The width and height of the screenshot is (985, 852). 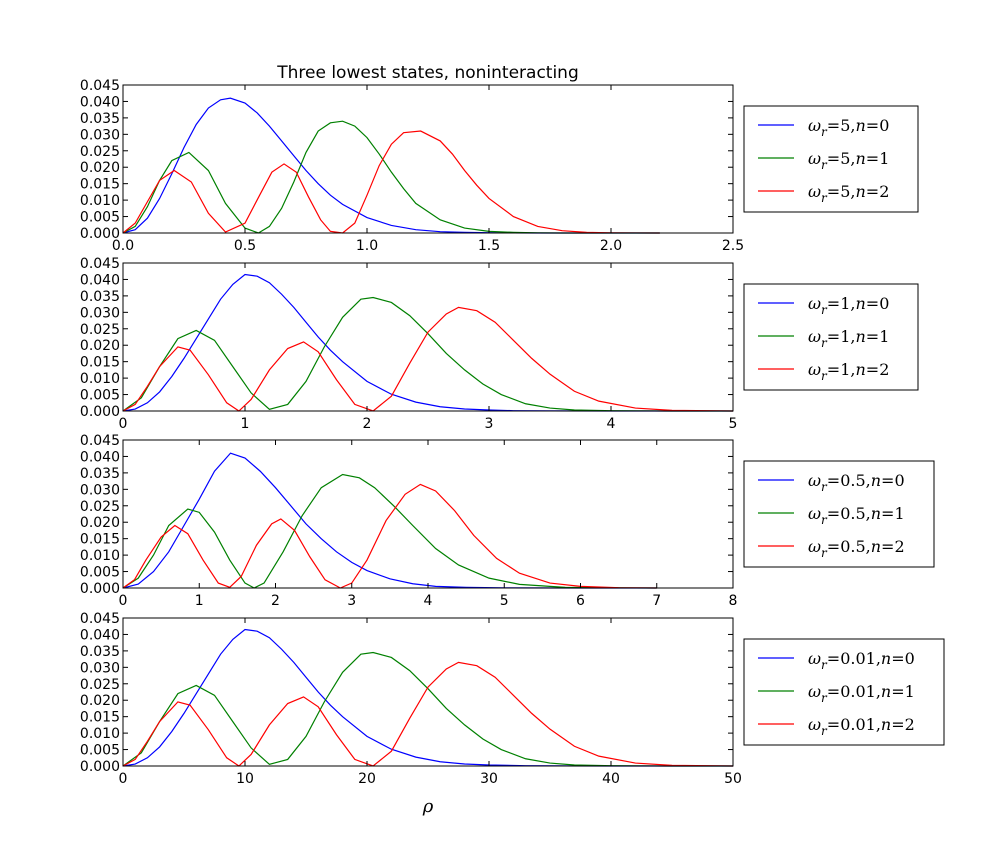 What do you see at coordinates (489, 779) in the screenshot?
I see `x-tick-label: 30` at bounding box center [489, 779].